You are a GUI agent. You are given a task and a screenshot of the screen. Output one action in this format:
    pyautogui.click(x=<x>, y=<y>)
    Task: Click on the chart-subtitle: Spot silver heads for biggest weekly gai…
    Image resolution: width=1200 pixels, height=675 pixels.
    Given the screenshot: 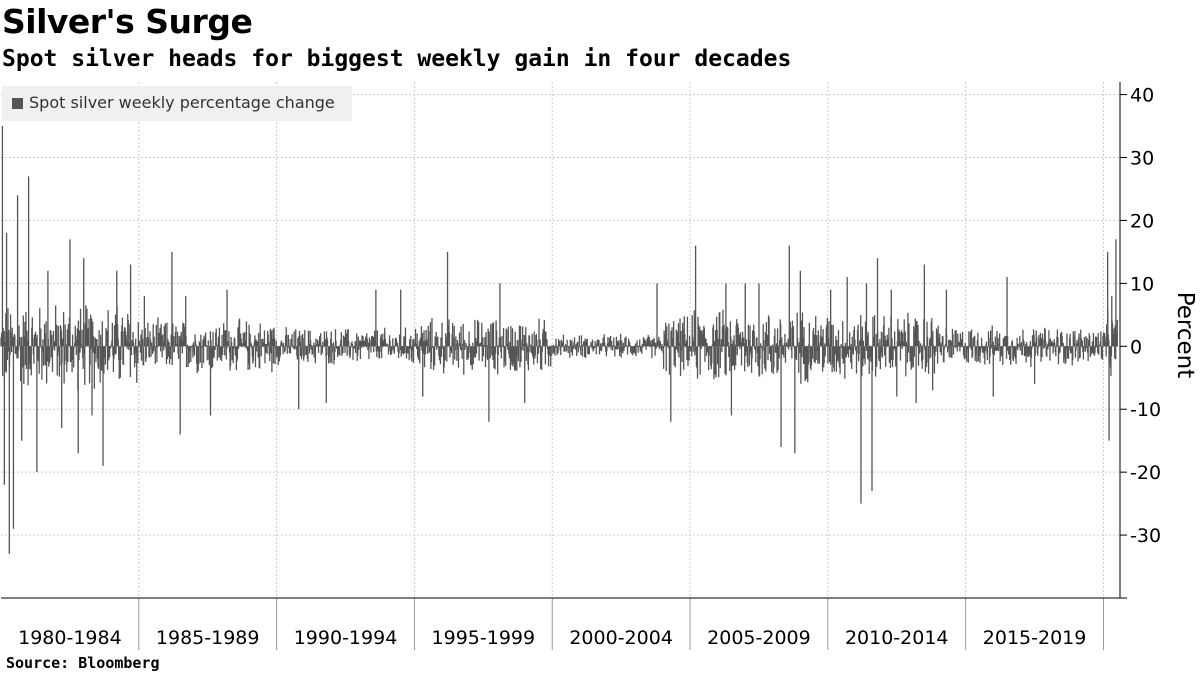 What is the action you would take?
    pyautogui.click(x=397, y=59)
    